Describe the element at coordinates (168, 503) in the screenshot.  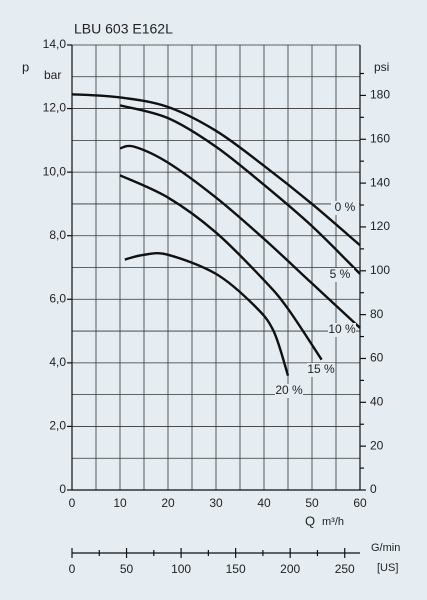
I see `x-tick-label: 20` at that location.